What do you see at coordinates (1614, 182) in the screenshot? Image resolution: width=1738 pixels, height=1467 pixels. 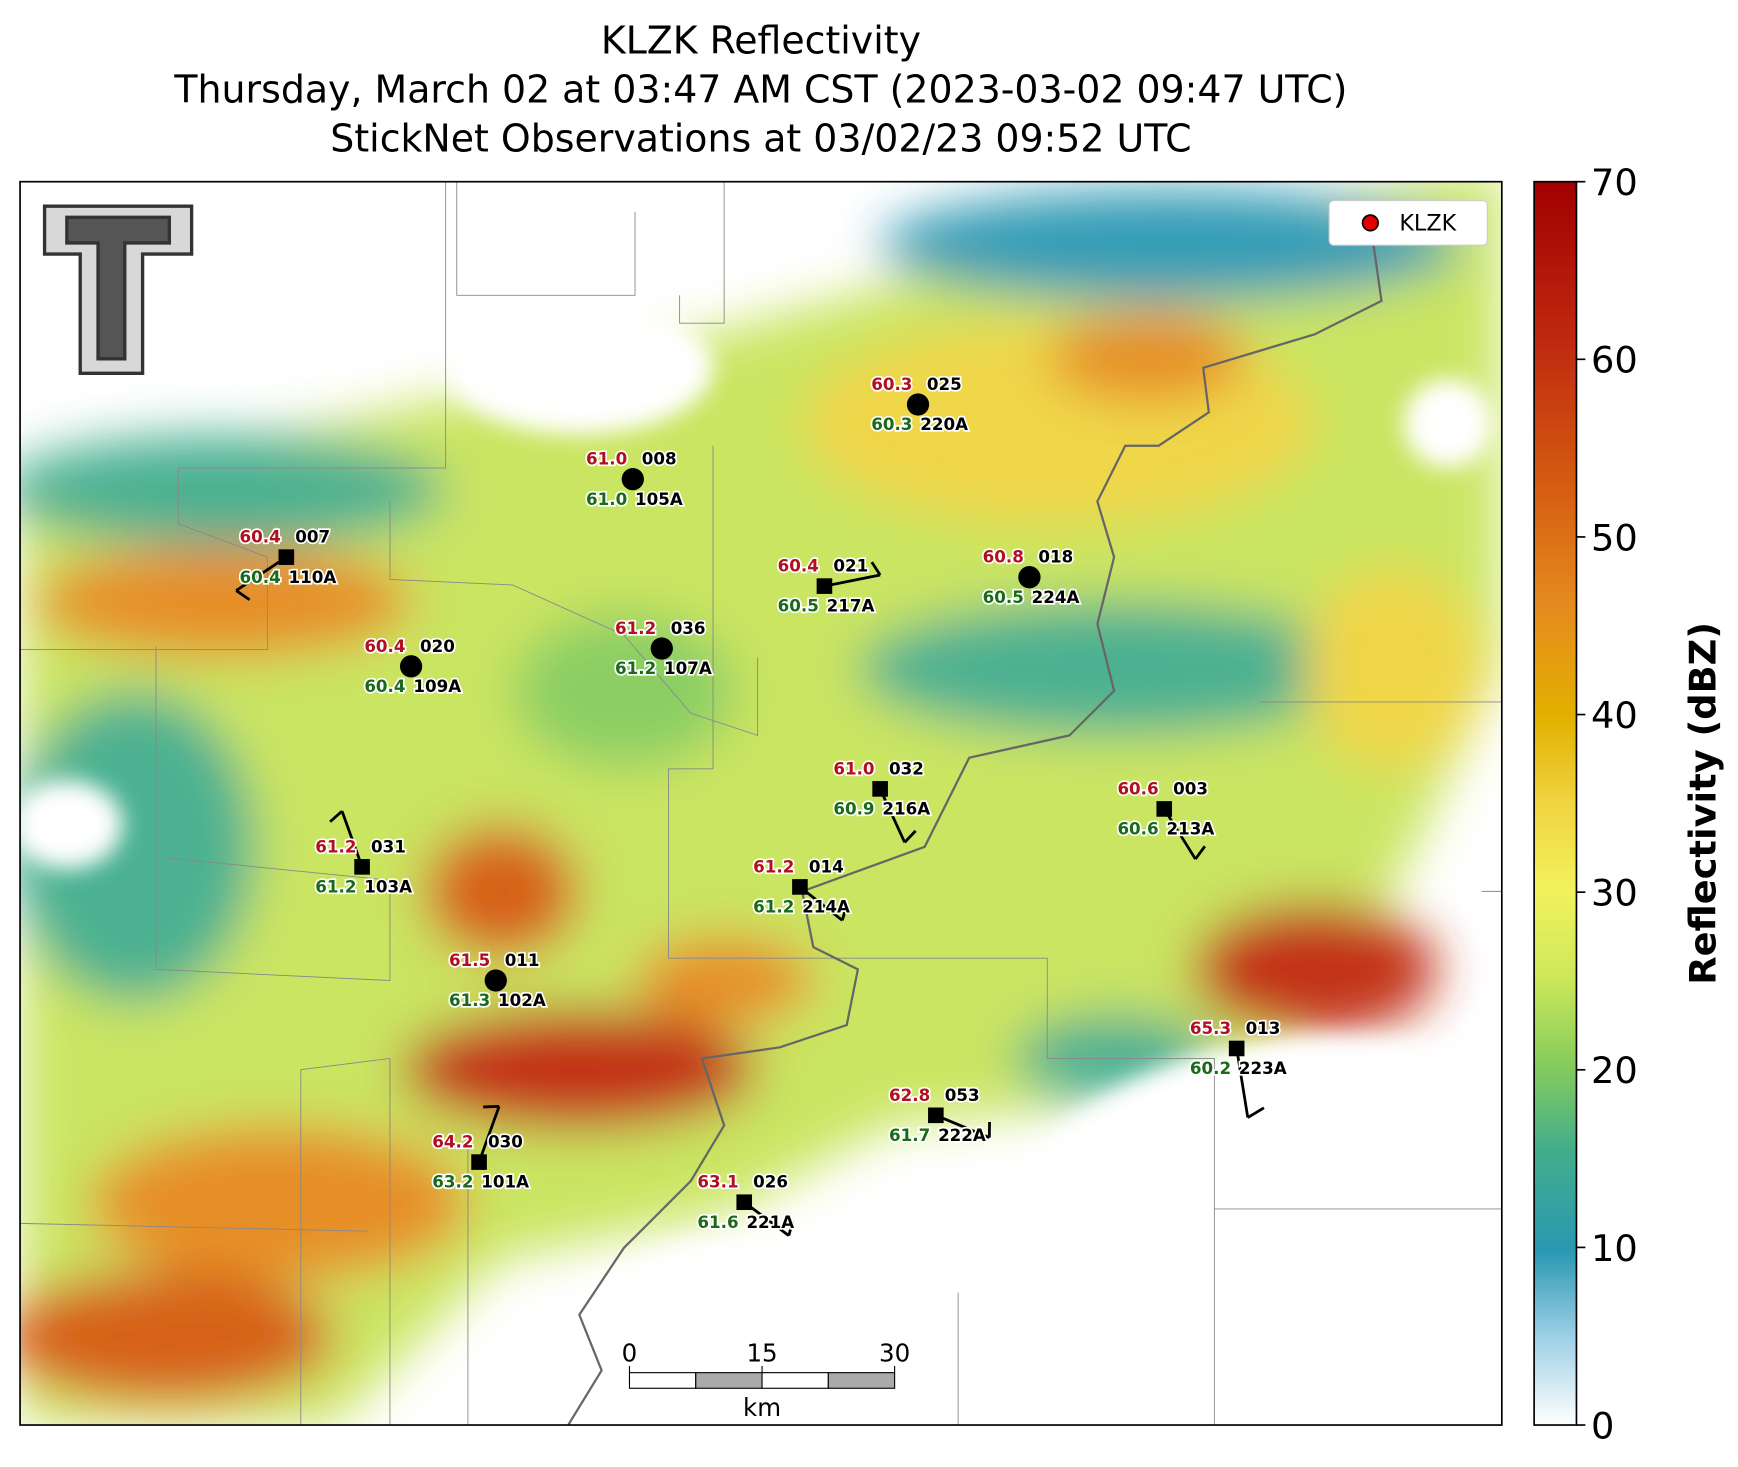 I see `colorbar-tick-label: 70` at bounding box center [1614, 182].